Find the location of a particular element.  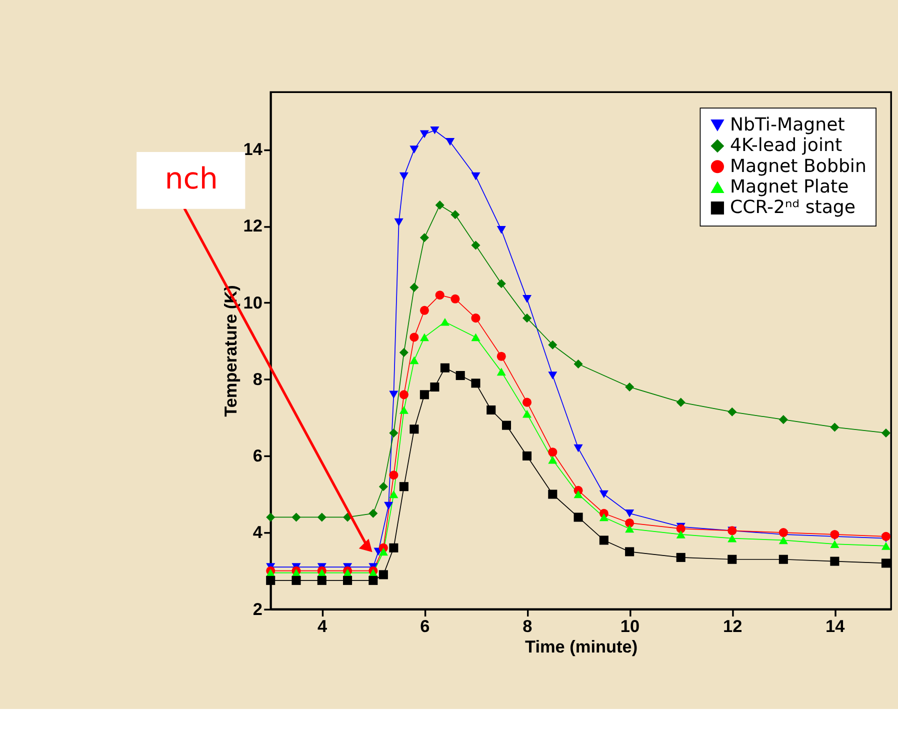

y-tick-label: 6 is located at coordinates (257, 456).